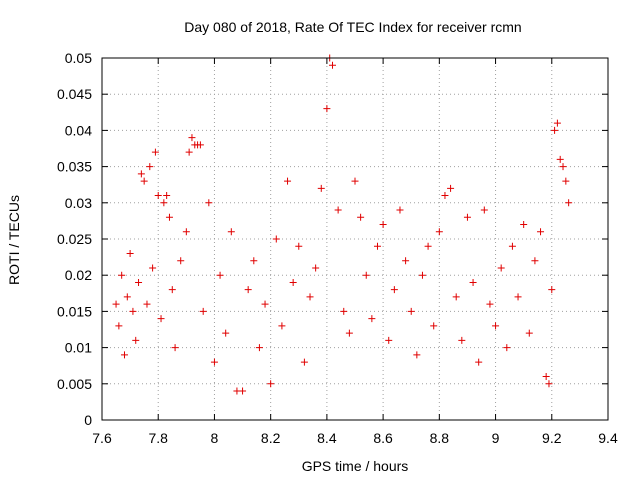 Image resolution: width=640 pixels, height=480 pixels. I want to click on x-tick-label: 8.4, so click(327, 438).